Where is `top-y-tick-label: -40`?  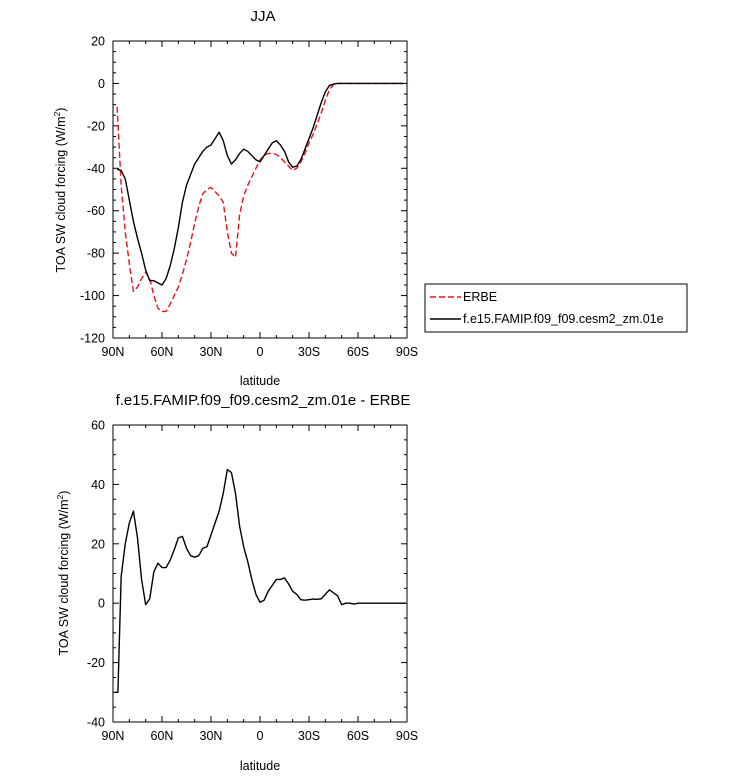
top-y-tick-label: -40 is located at coordinates (96, 169).